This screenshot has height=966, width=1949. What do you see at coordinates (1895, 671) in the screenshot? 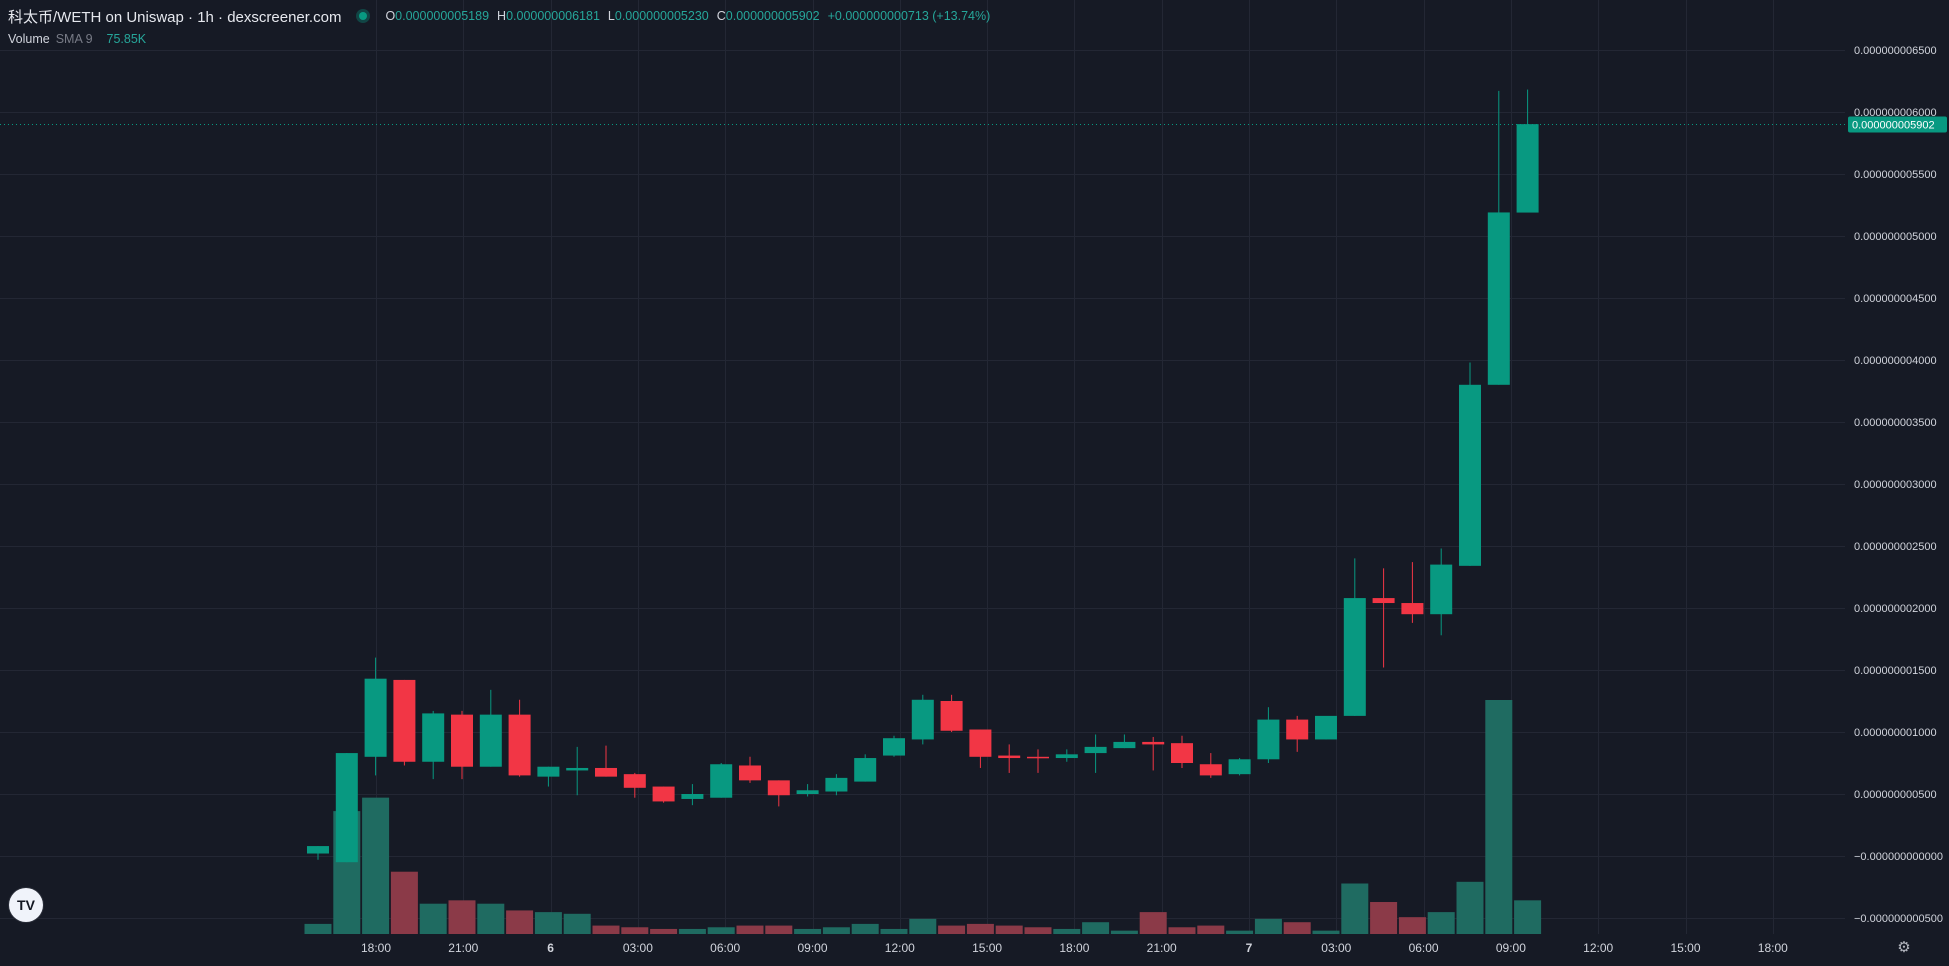
I see `price-tick-label: 0.000000001500` at bounding box center [1895, 671].